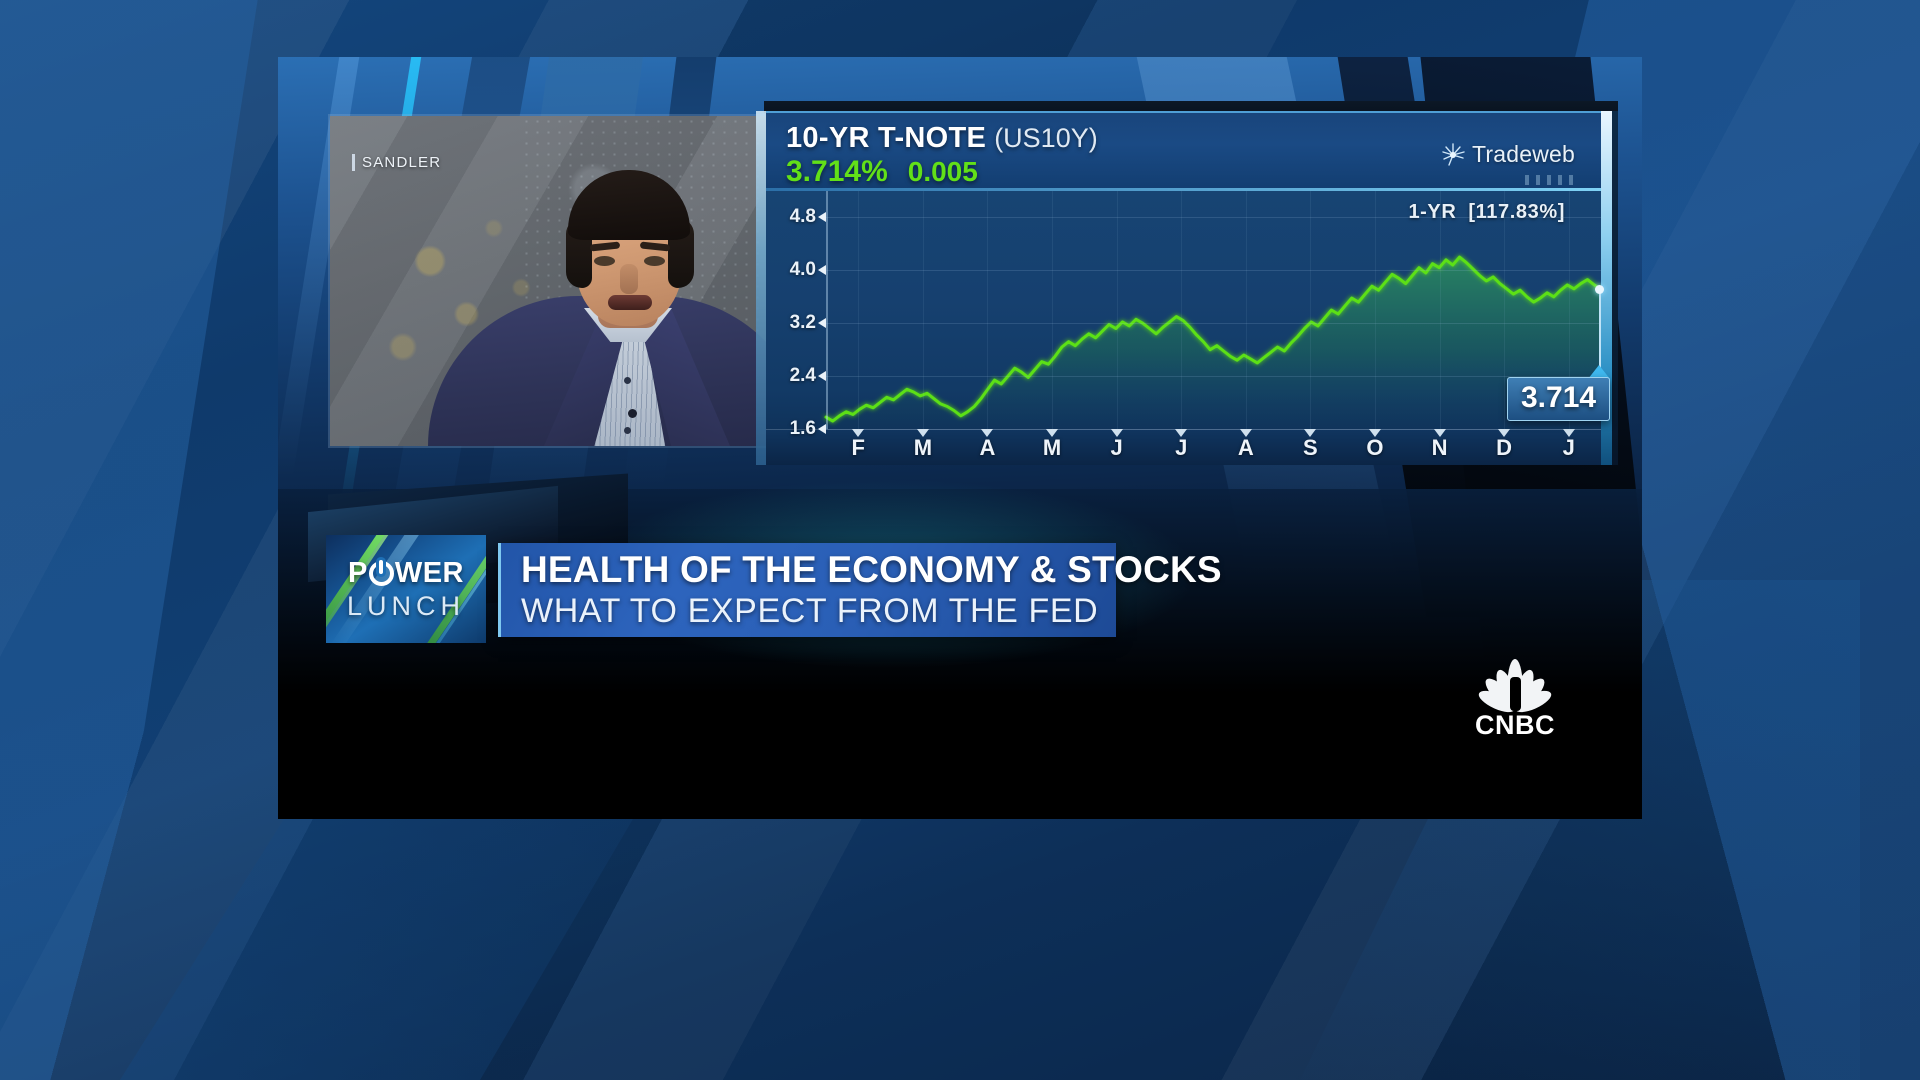  I want to click on range-change-percent: [117.83%], so click(1516, 212).